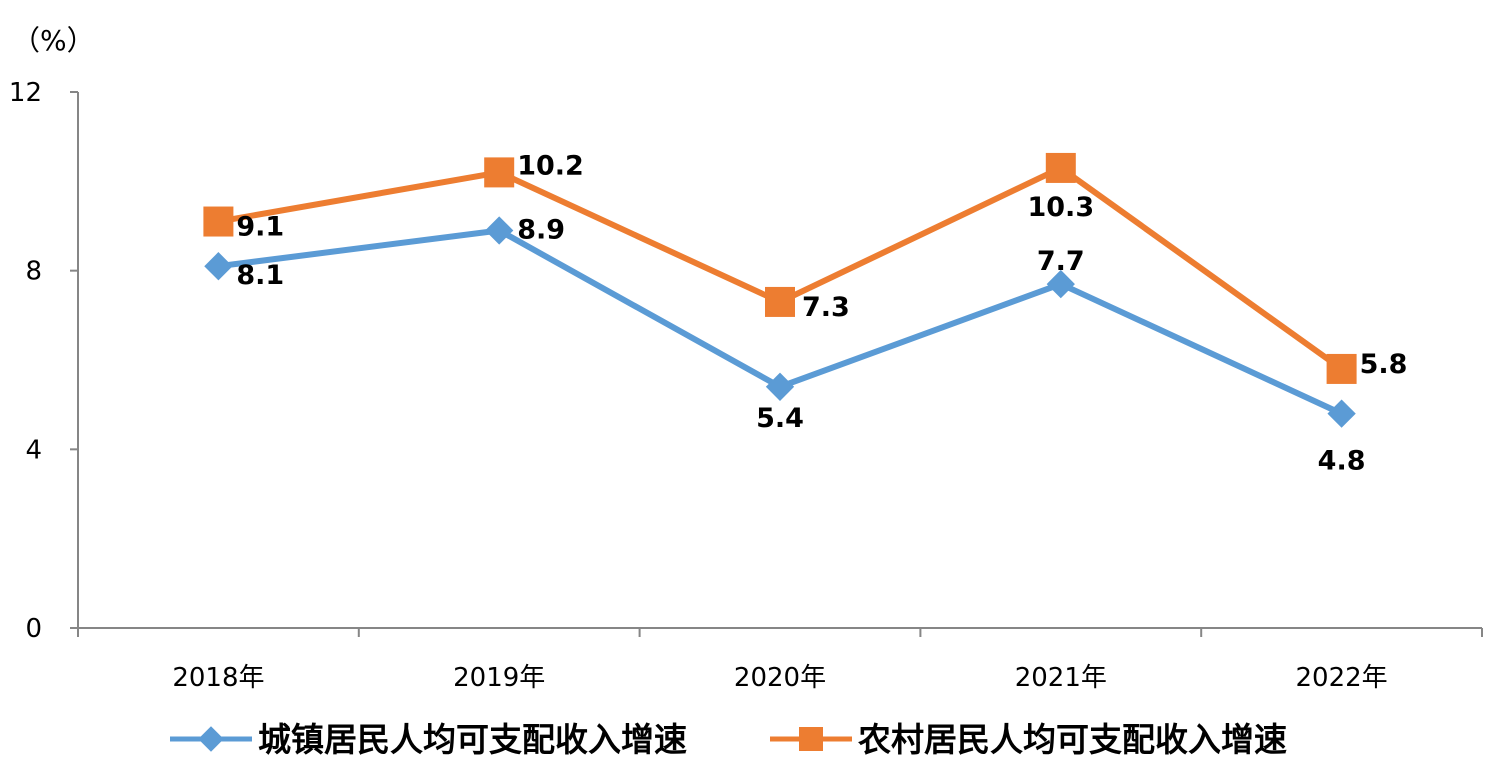 Image resolution: width=1490 pixels, height=765 pixels. What do you see at coordinates (260, 275) in the screenshot?
I see `data-label: 8.1` at bounding box center [260, 275].